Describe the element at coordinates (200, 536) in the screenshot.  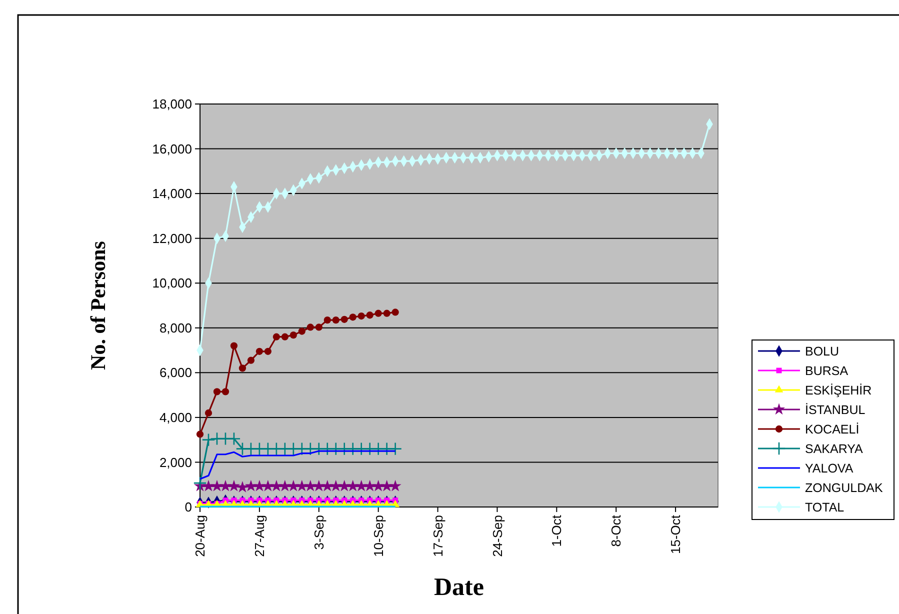
I see `x-tick-label: 20-Aug` at that location.